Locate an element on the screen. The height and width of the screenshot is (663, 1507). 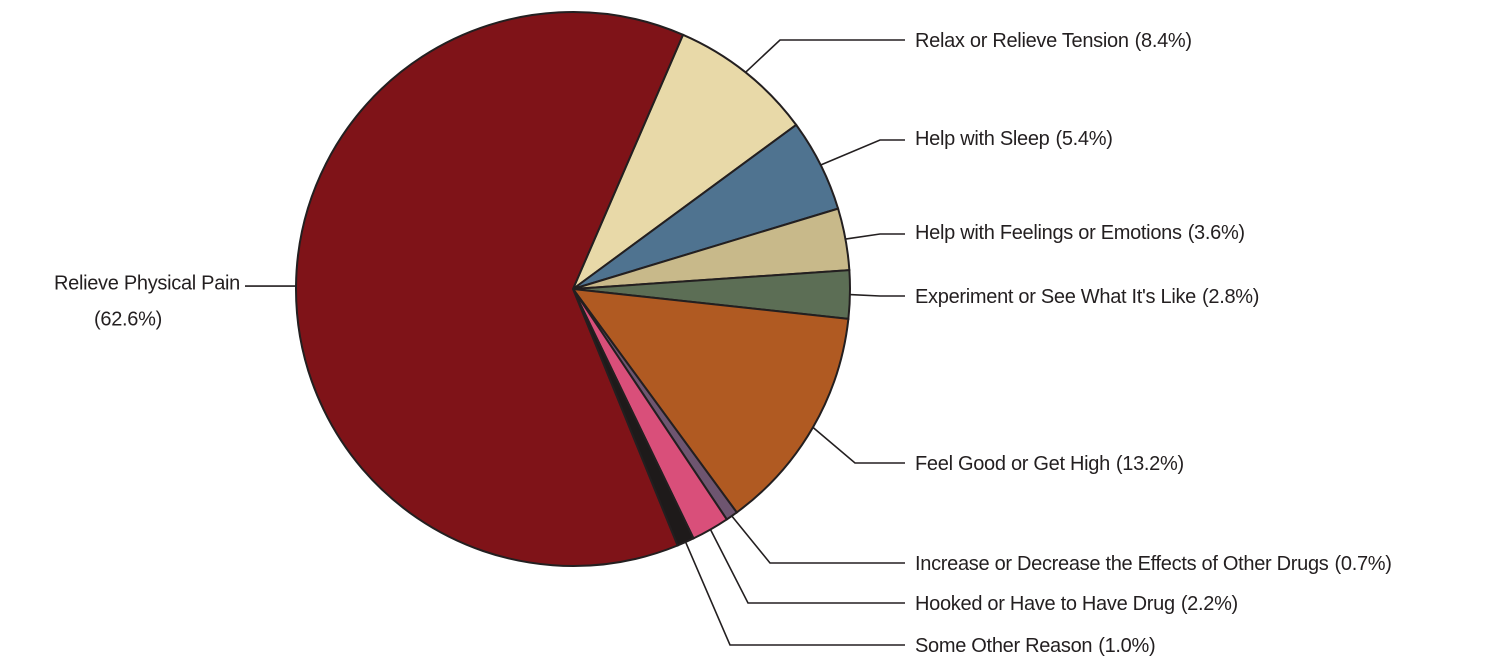
slice-label: Feel Good or Get High (13.2%) is located at coordinates (1049, 464).